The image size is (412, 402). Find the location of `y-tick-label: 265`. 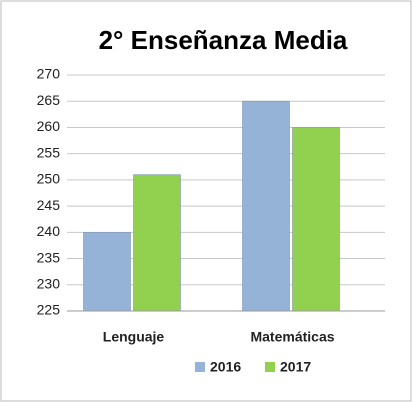

y-tick-label: 265 is located at coordinates (49, 100).